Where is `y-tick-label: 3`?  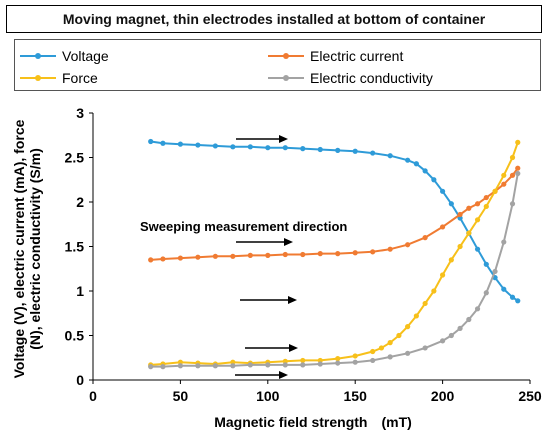 y-tick-label: 3 is located at coordinates (80, 113).